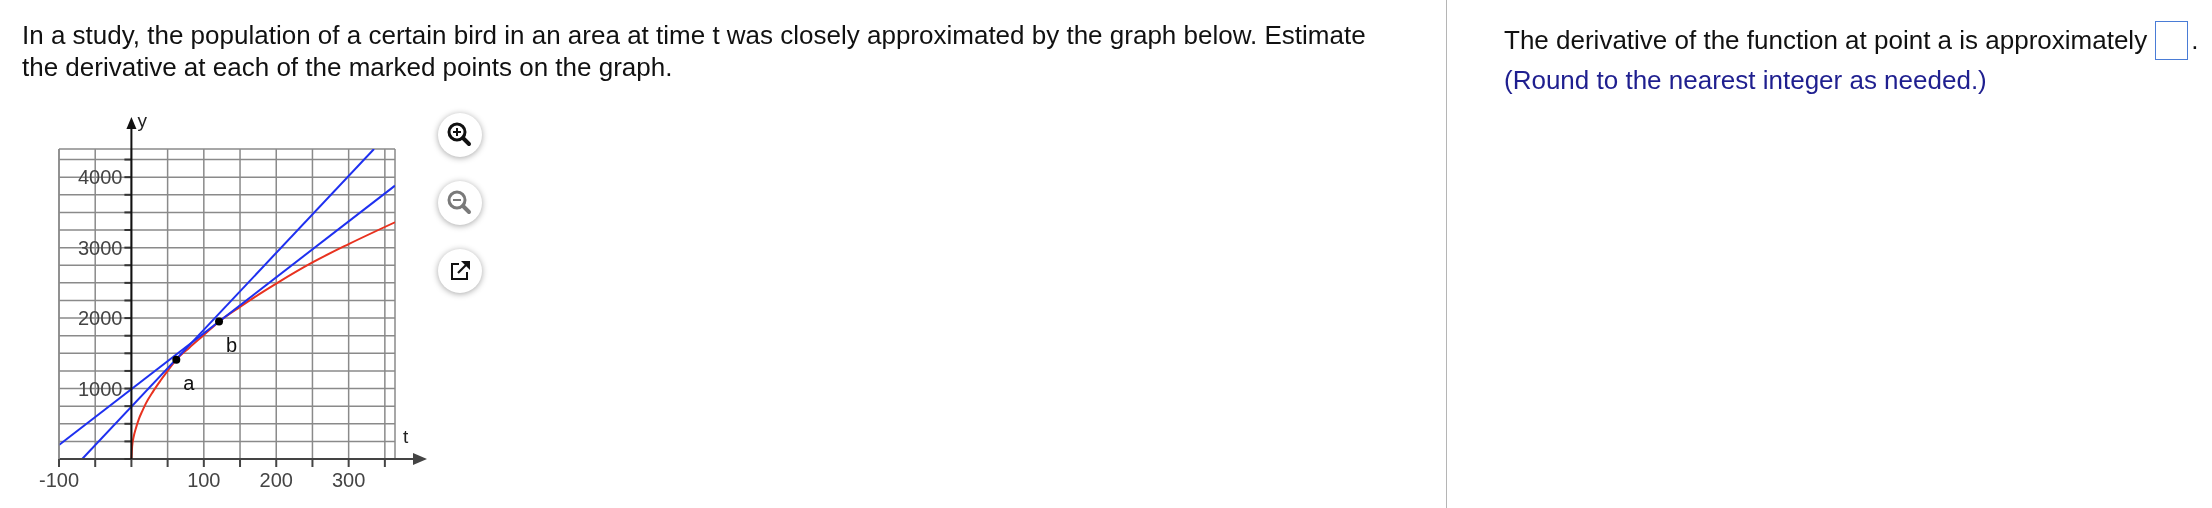 This screenshot has width=2212, height=508. I want to click on y-axis-title: y, so click(142, 120).